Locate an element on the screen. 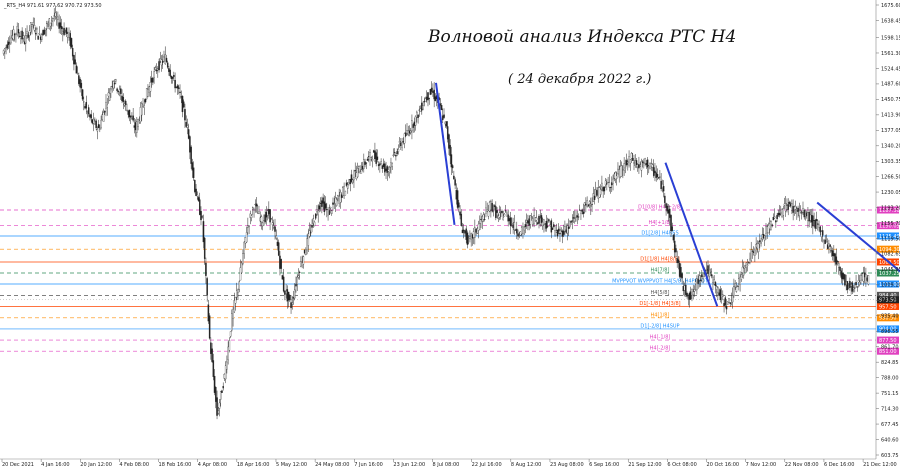  y-tick-label: 1303.35 is located at coordinates (890, 162).